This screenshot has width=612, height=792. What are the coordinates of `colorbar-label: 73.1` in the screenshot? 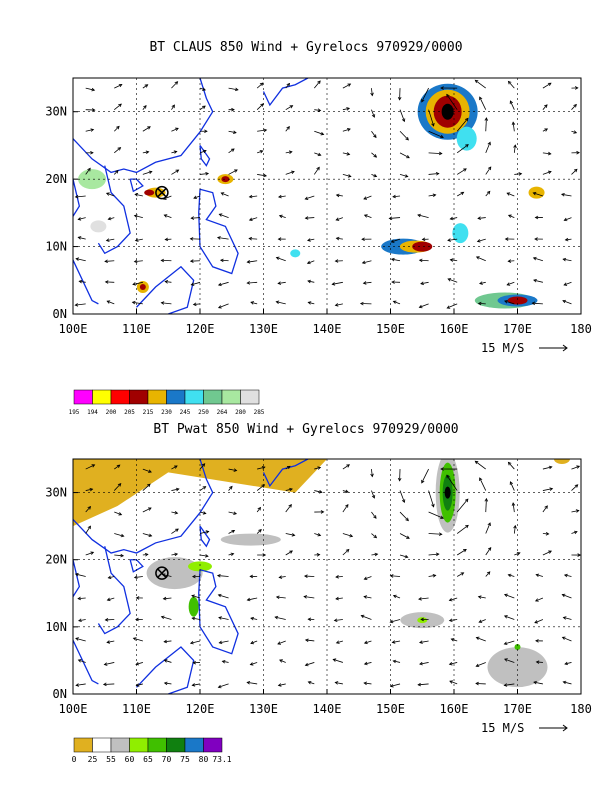 It's located at (221, 759).